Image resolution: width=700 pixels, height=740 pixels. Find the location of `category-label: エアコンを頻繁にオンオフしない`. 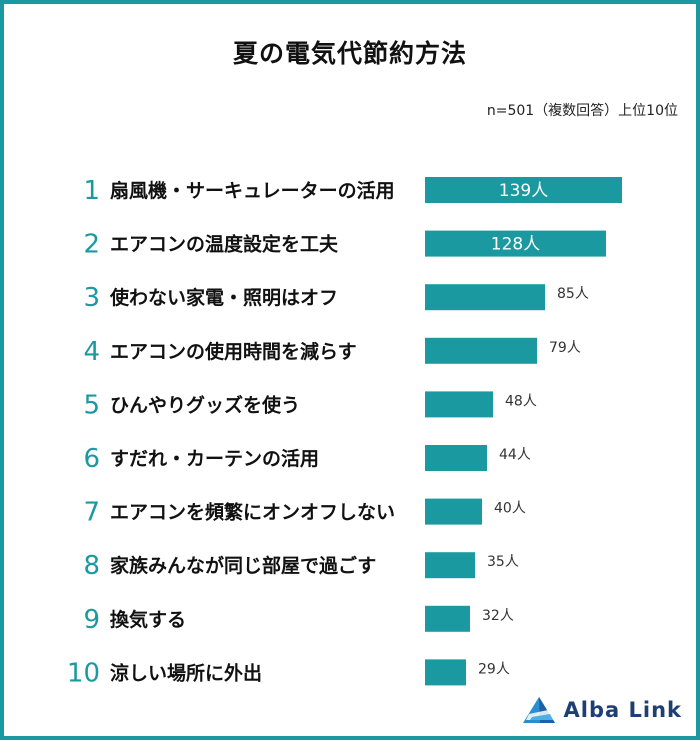

category-label: エアコンを頻繁にオンオフしない is located at coordinates (252, 512).